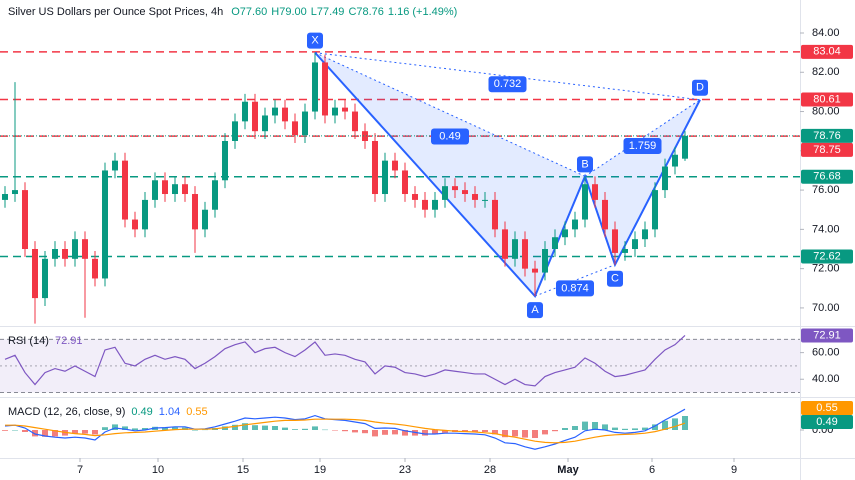 Image resolution: width=855 pixels, height=480 pixels. What do you see at coordinates (328, 12) in the screenshot?
I see `quote: L77.49` at bounding box center [328, 12].